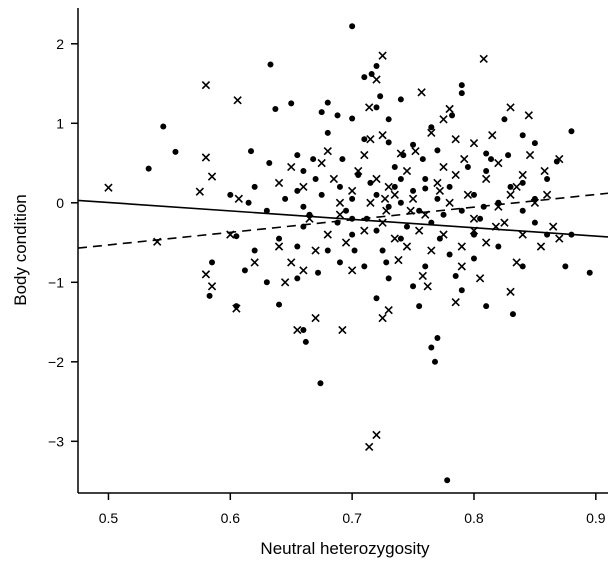 The image size is (608, 561). Describe the element at coordinates (352, 518) in the screenshot. I see `x-tick-label: 0.7` at that location.